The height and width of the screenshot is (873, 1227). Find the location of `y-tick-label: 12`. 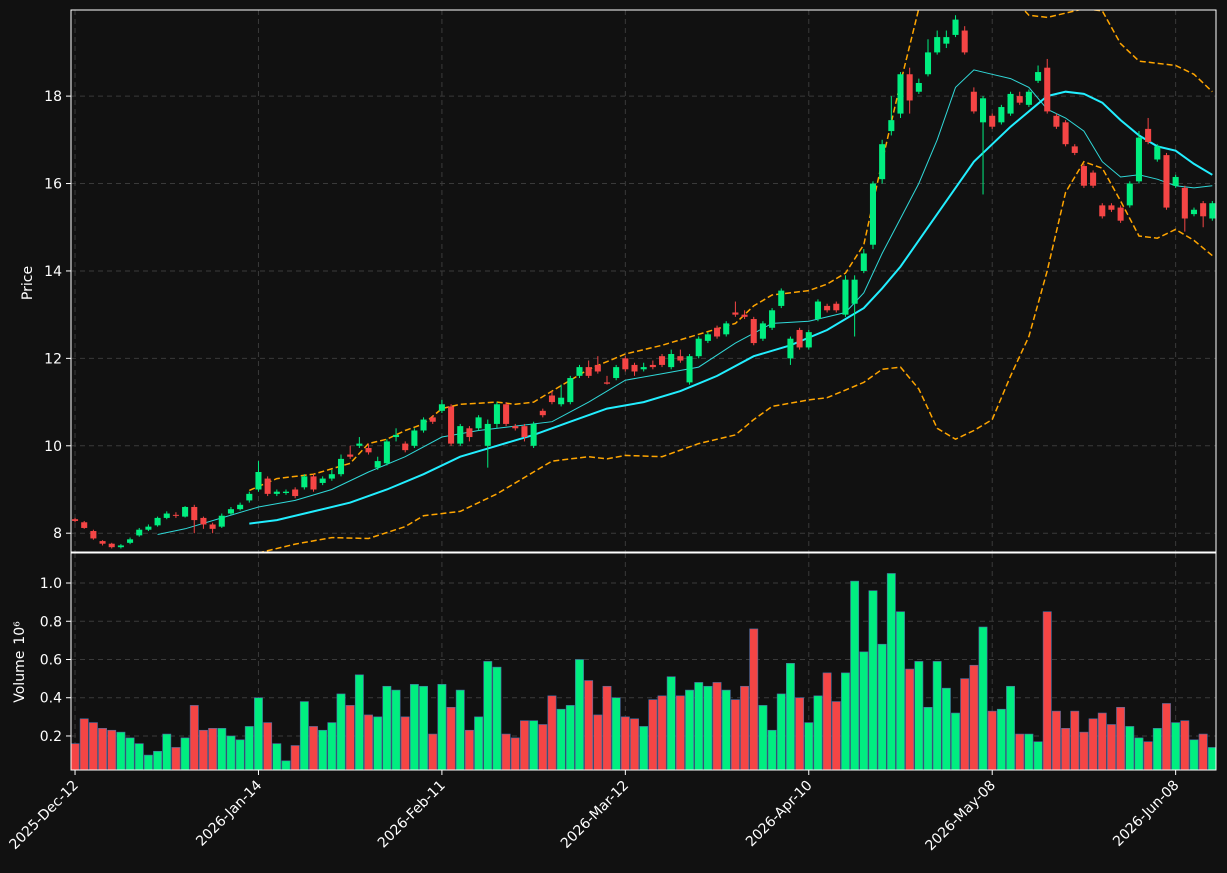

y-tick-label: 12 is located at coordinates (53, 359).